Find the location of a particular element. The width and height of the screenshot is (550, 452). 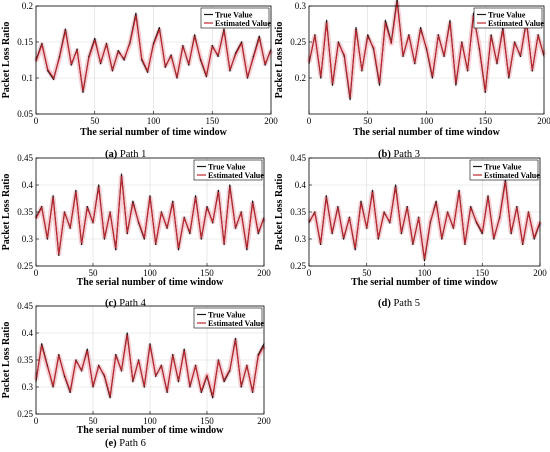

legend-box is located at coordinates (235, 18).